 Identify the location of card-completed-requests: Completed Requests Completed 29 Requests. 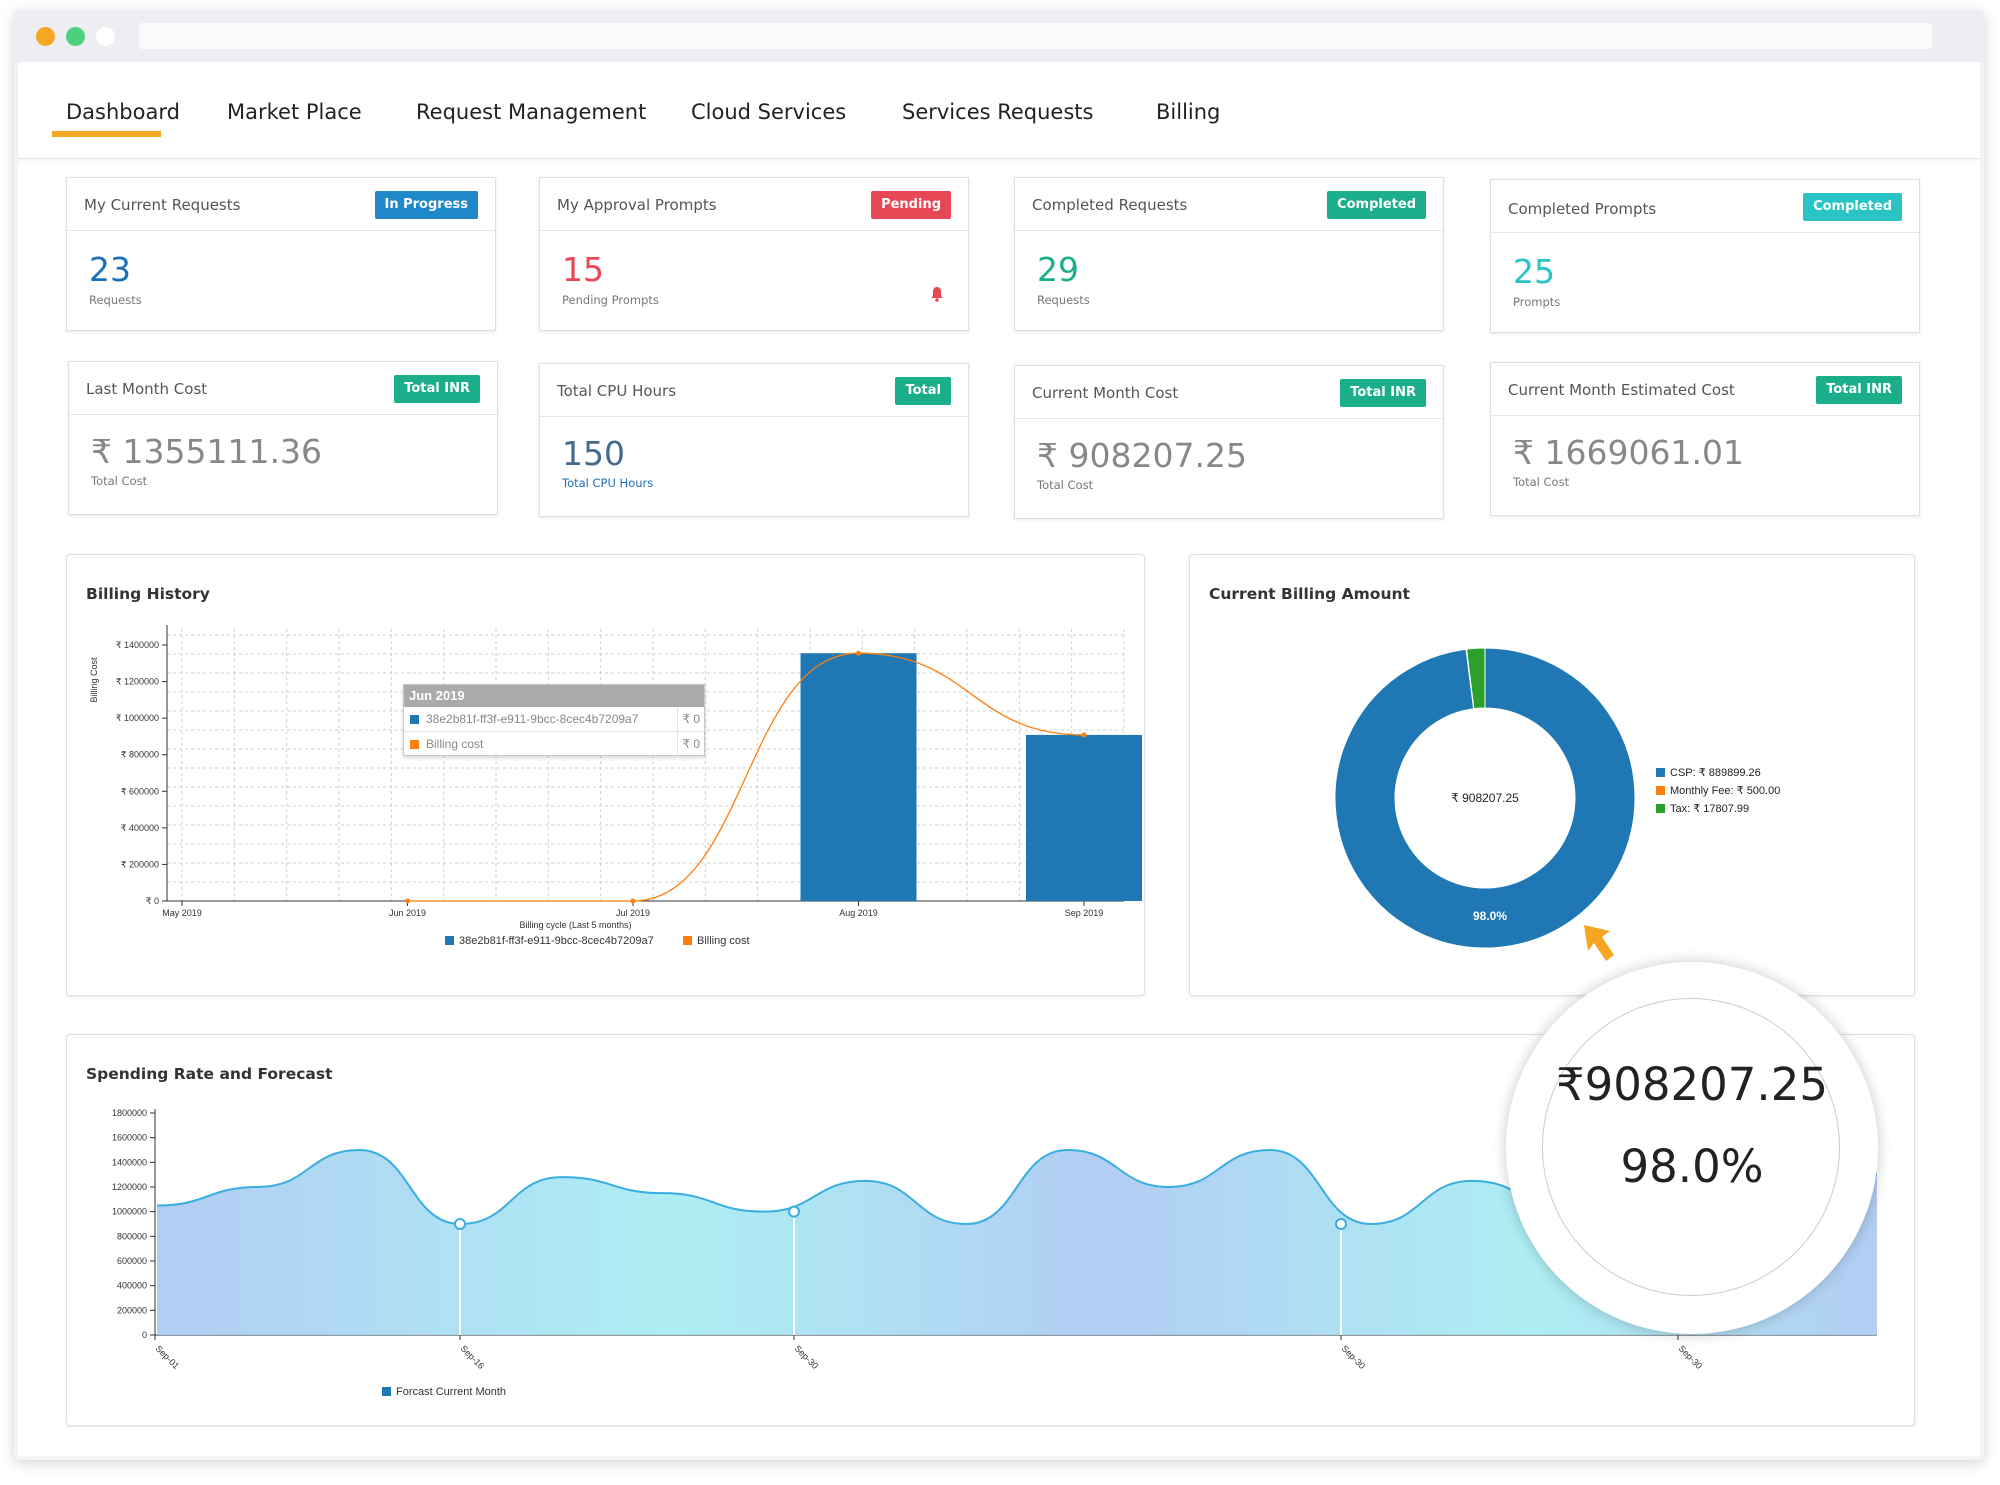
(1229, 254).